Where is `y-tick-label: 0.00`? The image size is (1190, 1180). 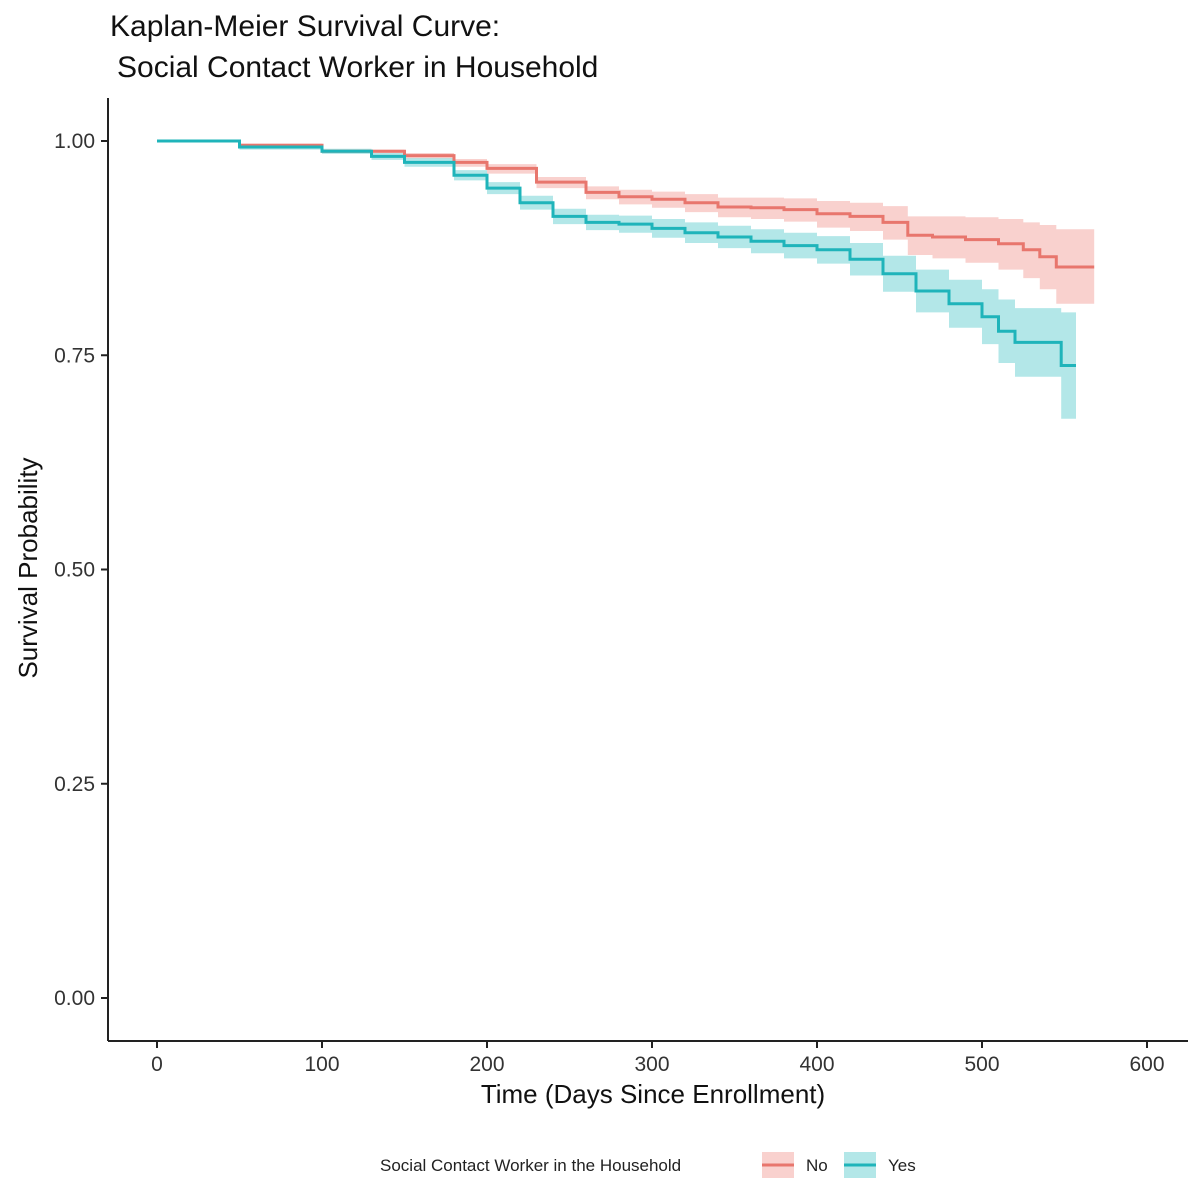 y-tick-label: 0.00 is located at coordinates (74, 998).